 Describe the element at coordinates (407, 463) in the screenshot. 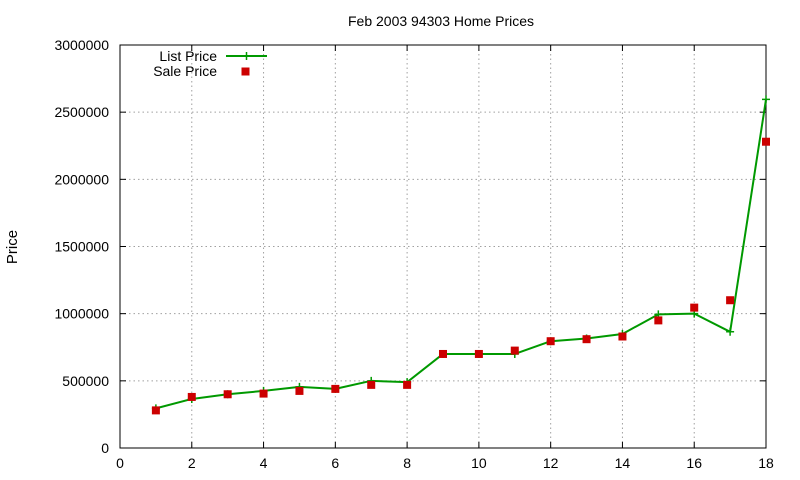

I see `x-tick-label: 8` at that location.